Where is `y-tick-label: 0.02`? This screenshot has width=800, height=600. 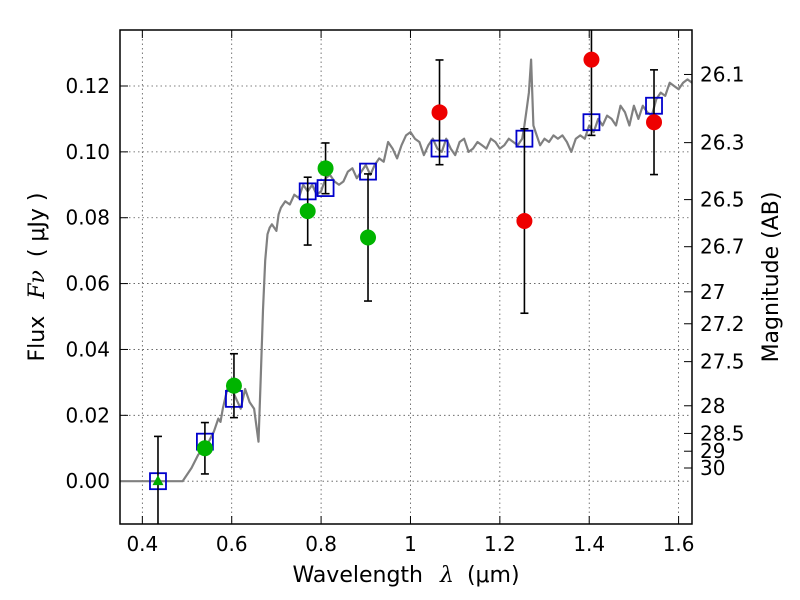 y-tick-label: 0.02 is located at coordinates (87, 415).